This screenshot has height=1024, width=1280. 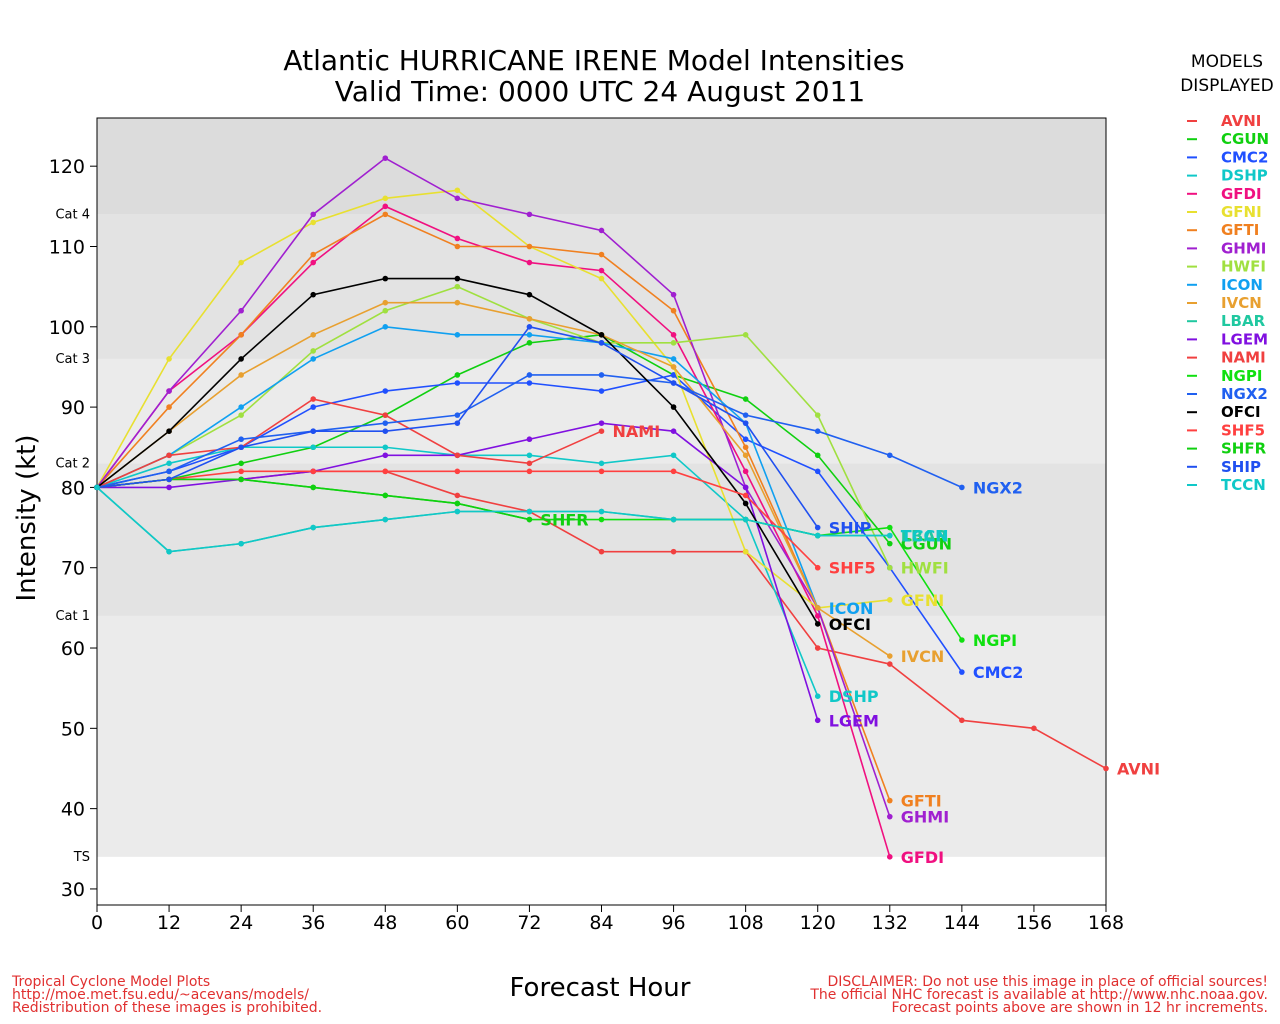 What do you see at coordinates (81, 857) in the screenshot?
I see `category-label: TS` at bounding box center [81, 857].